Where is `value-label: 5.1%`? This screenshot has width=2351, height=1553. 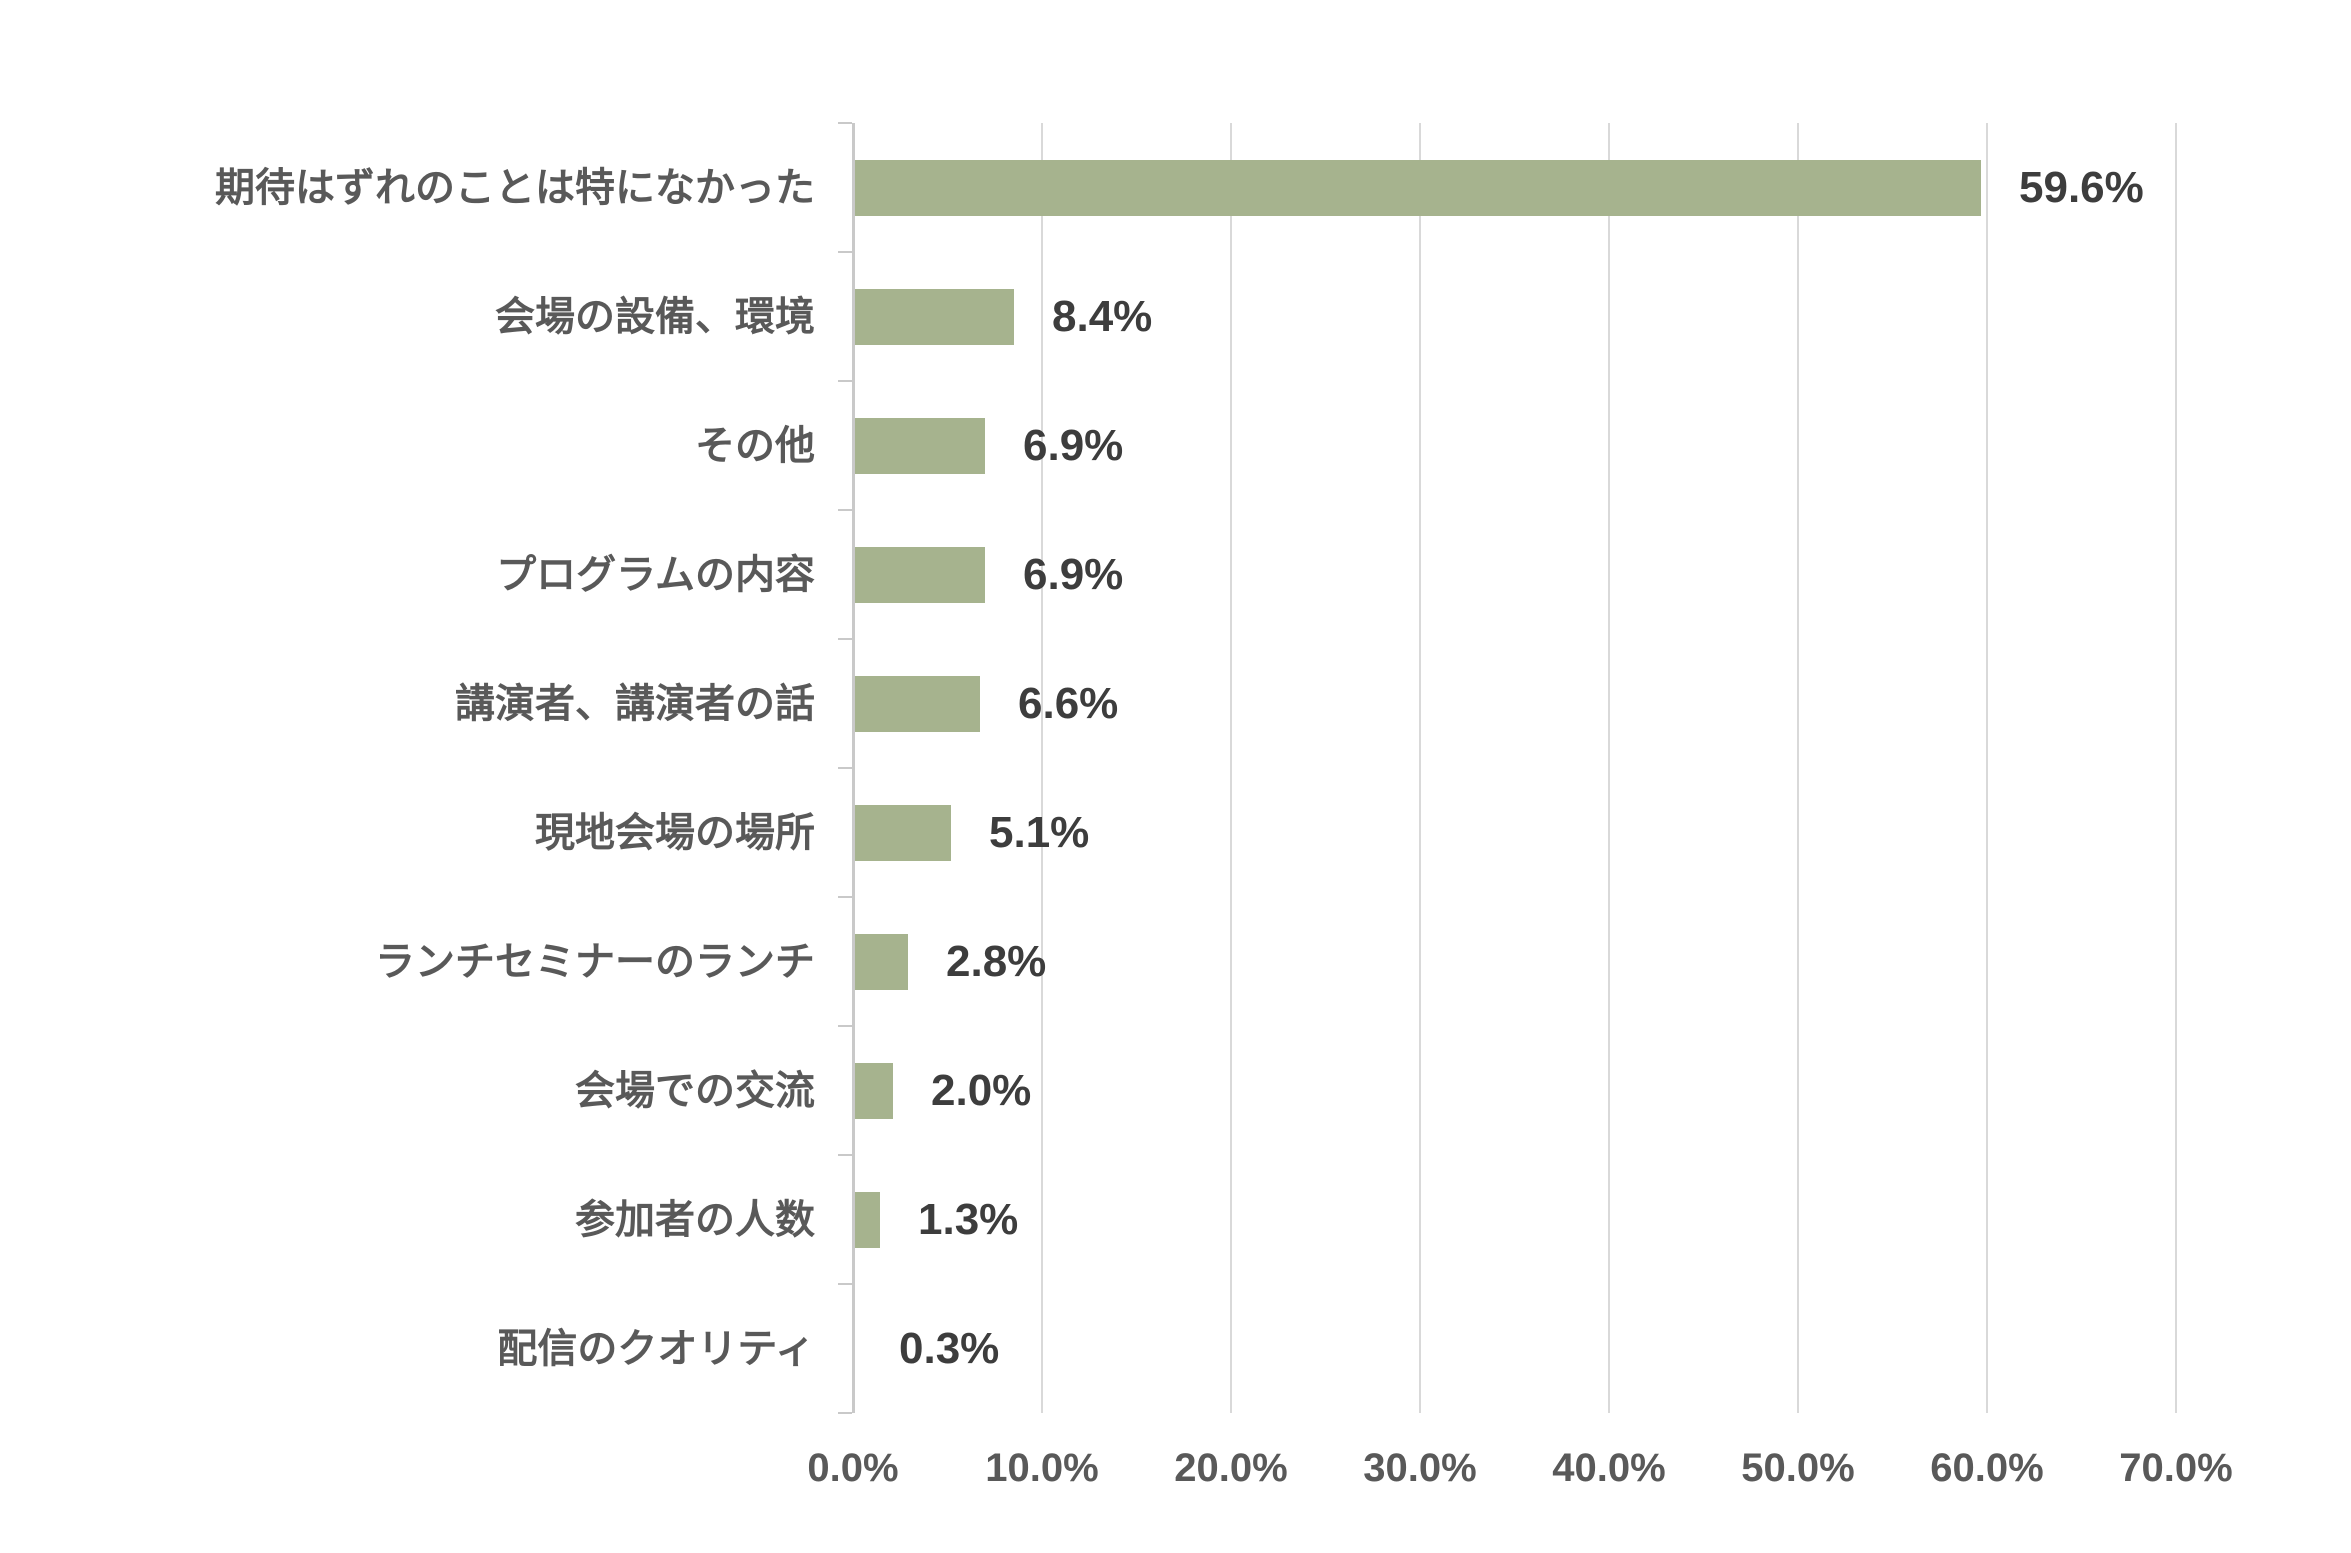
value-label: 5.1% is located at coordinates (1039, 832).